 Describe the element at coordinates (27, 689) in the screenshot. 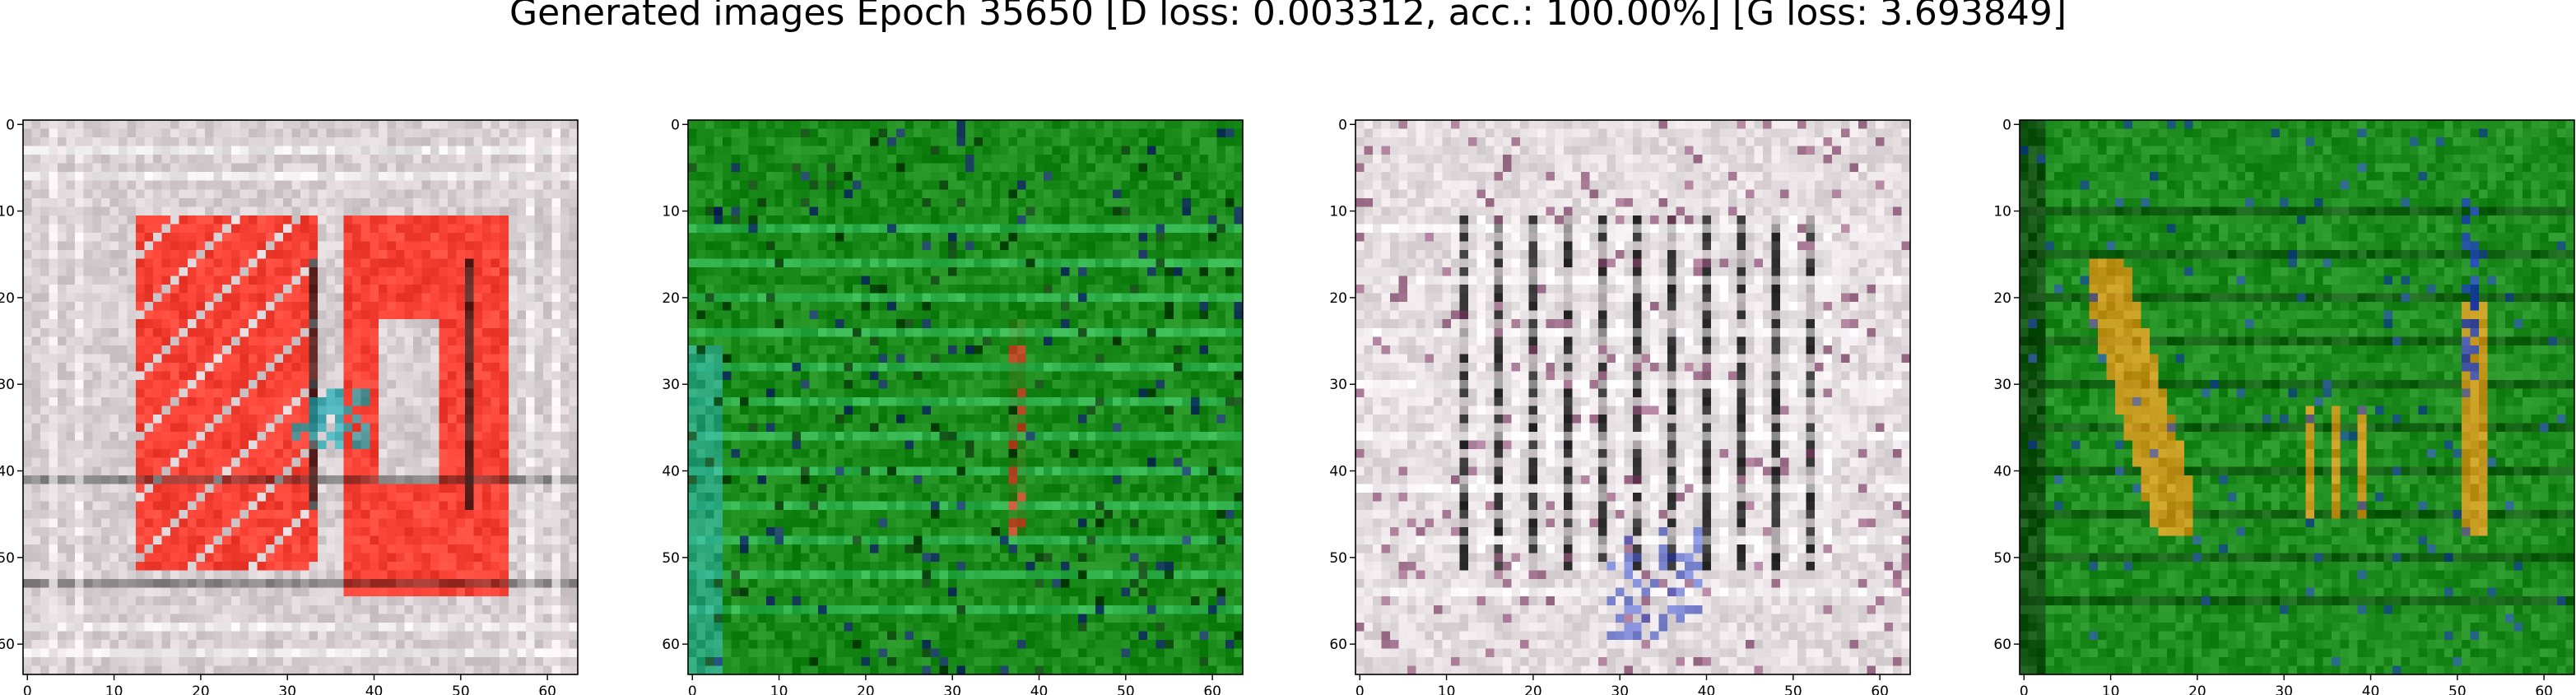

I see `x-tick-label-1-0: 0` at that location.